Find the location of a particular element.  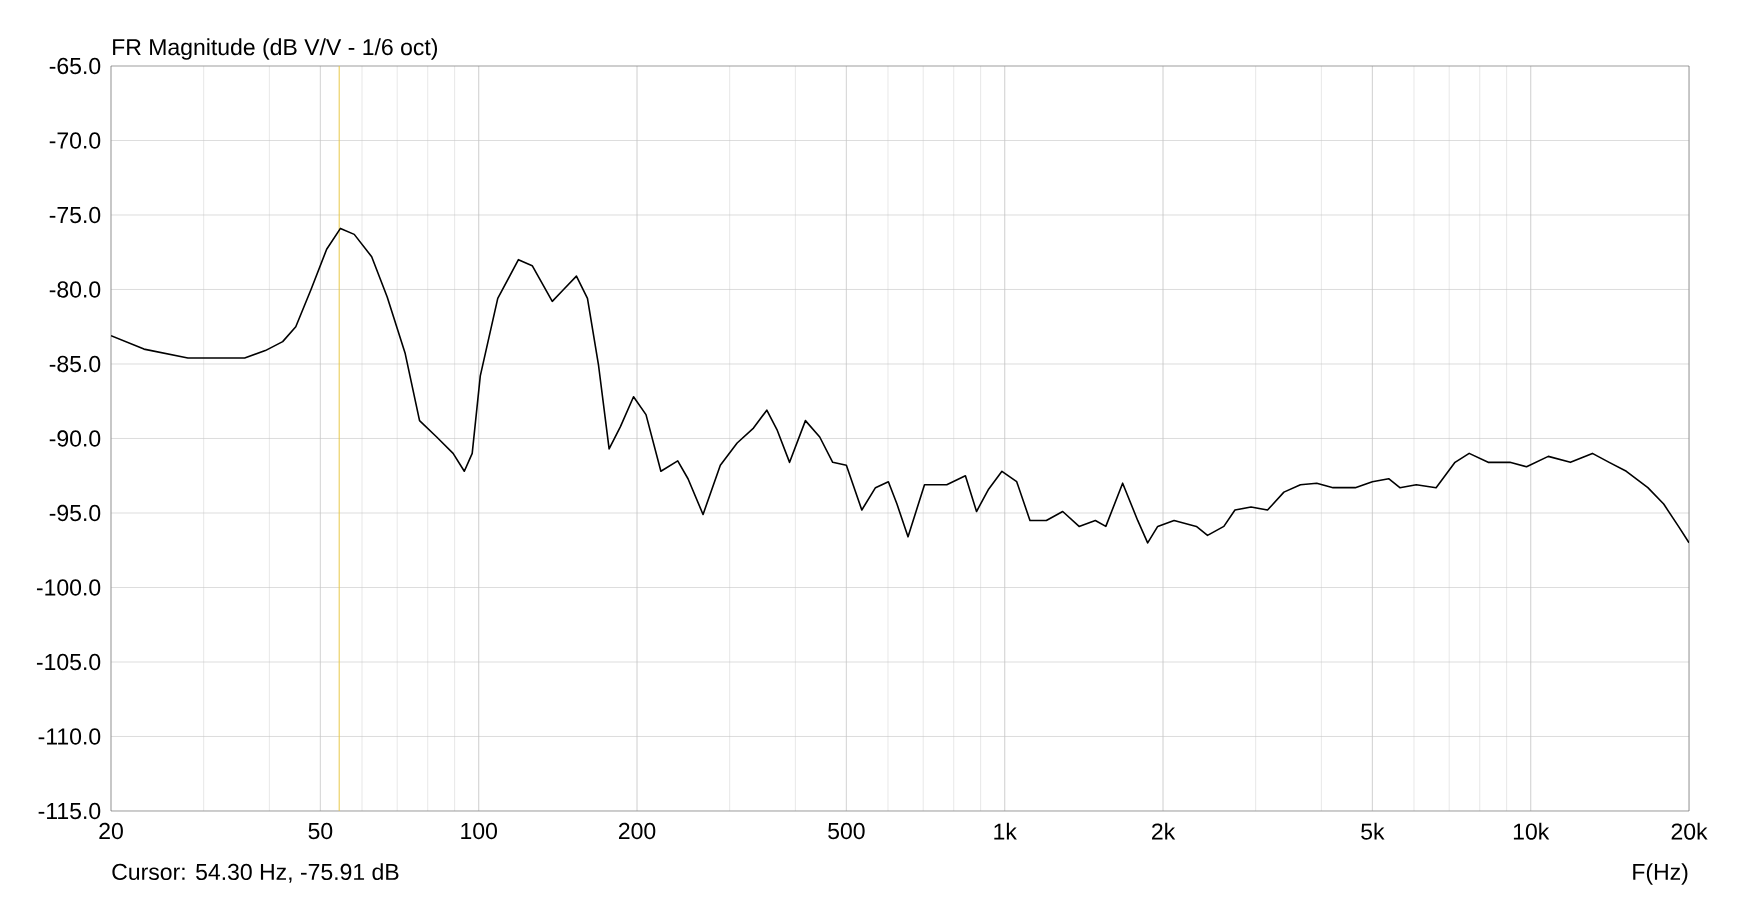

y-tick-label: -80.0 is located at coordinates (75, 289).